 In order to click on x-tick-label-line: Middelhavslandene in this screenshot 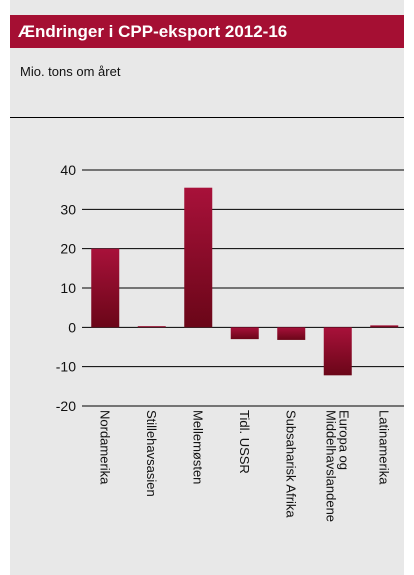, I will do `click(330, 466)`.